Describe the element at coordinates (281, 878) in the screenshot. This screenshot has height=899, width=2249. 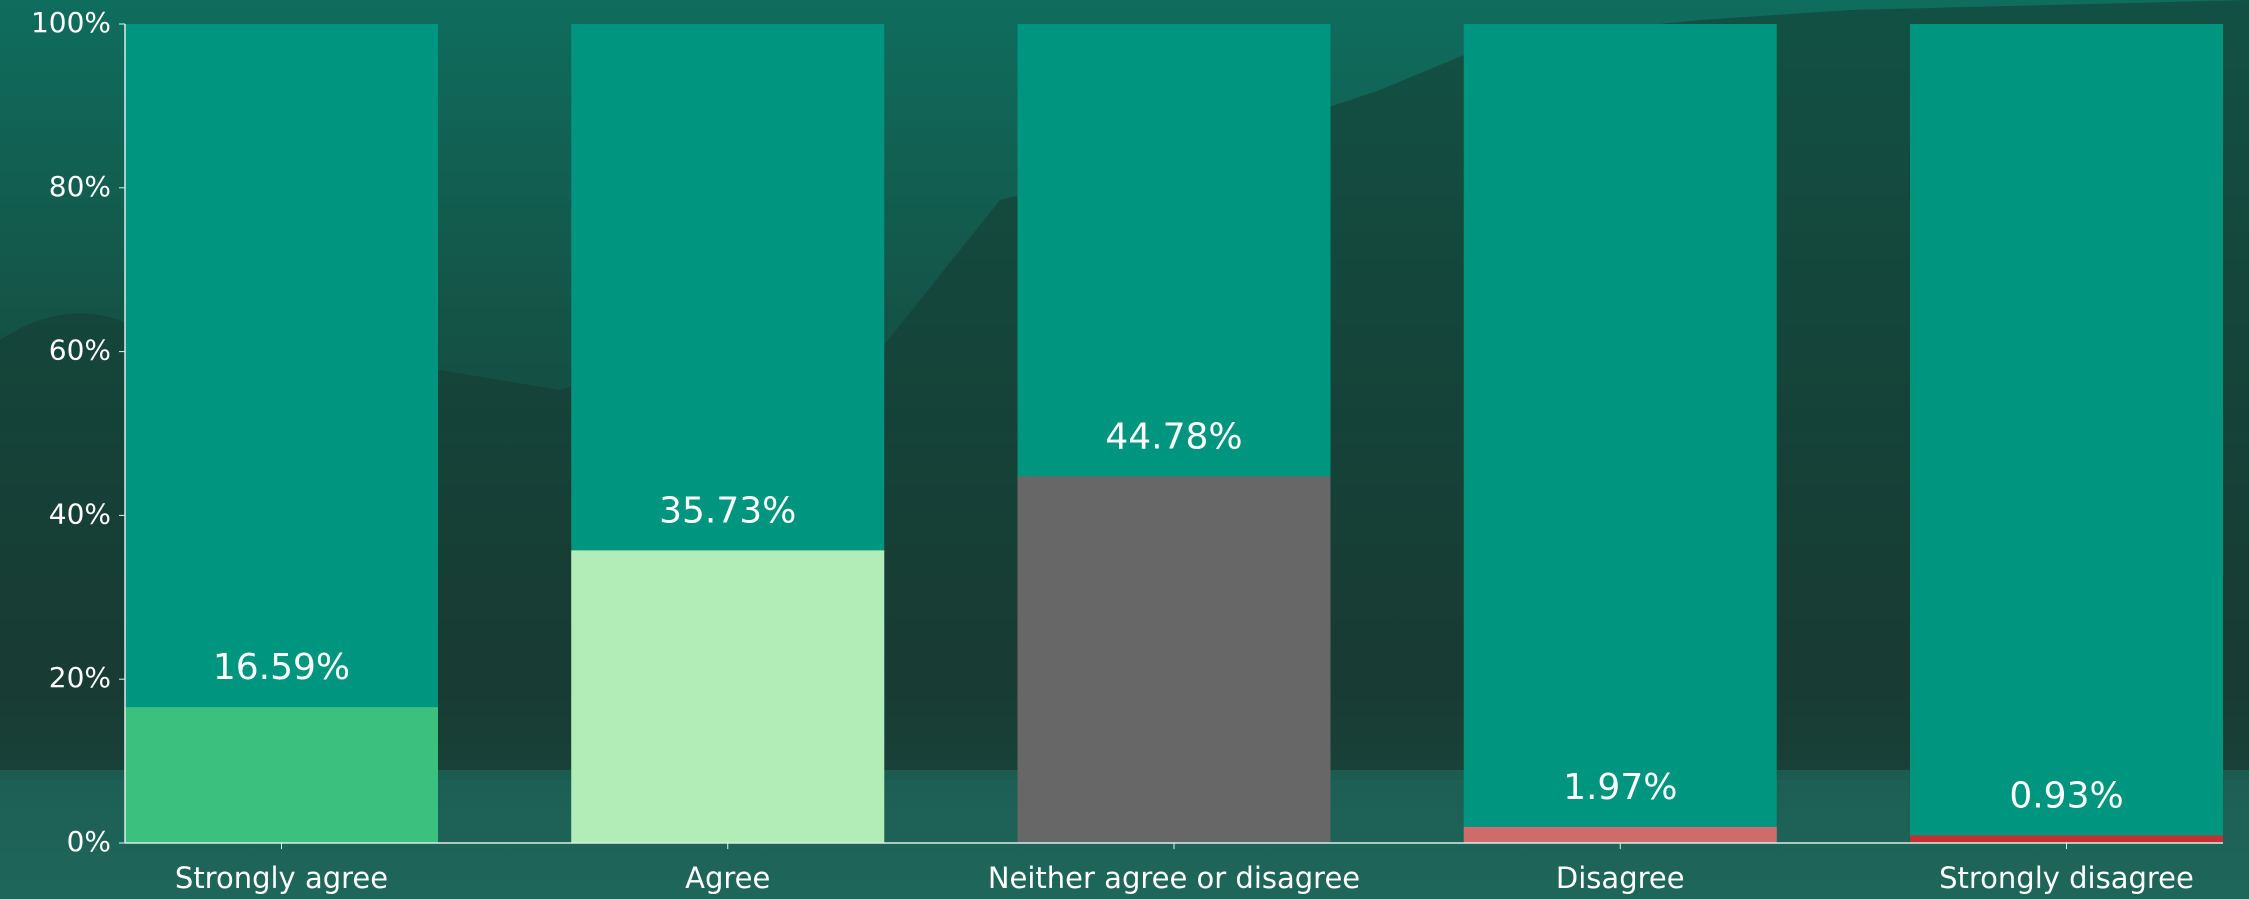
I see `x-tick-label: Strongly agree` at that location.